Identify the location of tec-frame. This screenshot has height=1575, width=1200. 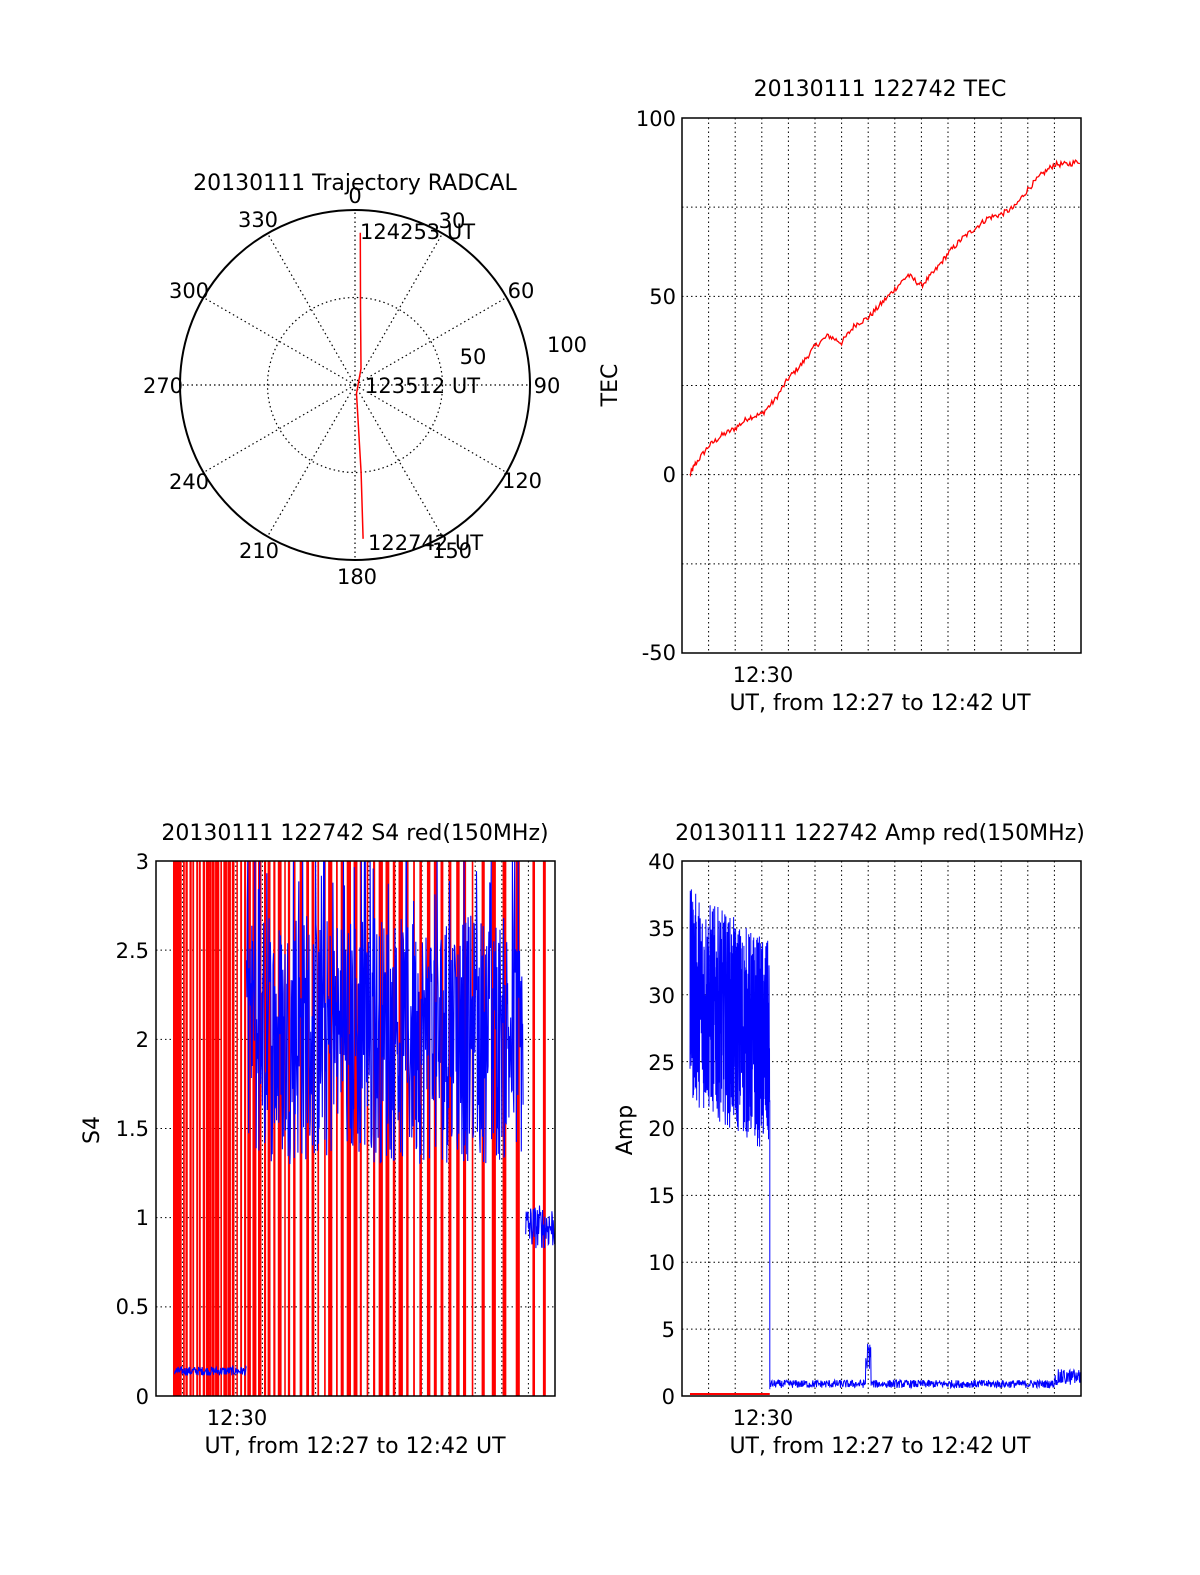
(881, 385).